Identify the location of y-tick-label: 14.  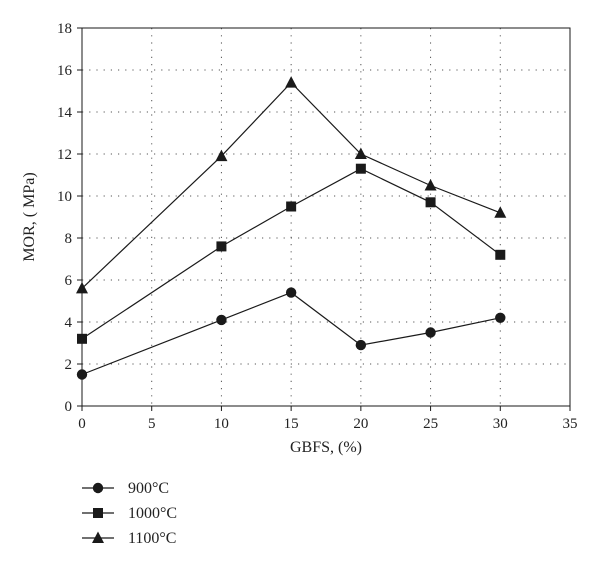
(65, 113).